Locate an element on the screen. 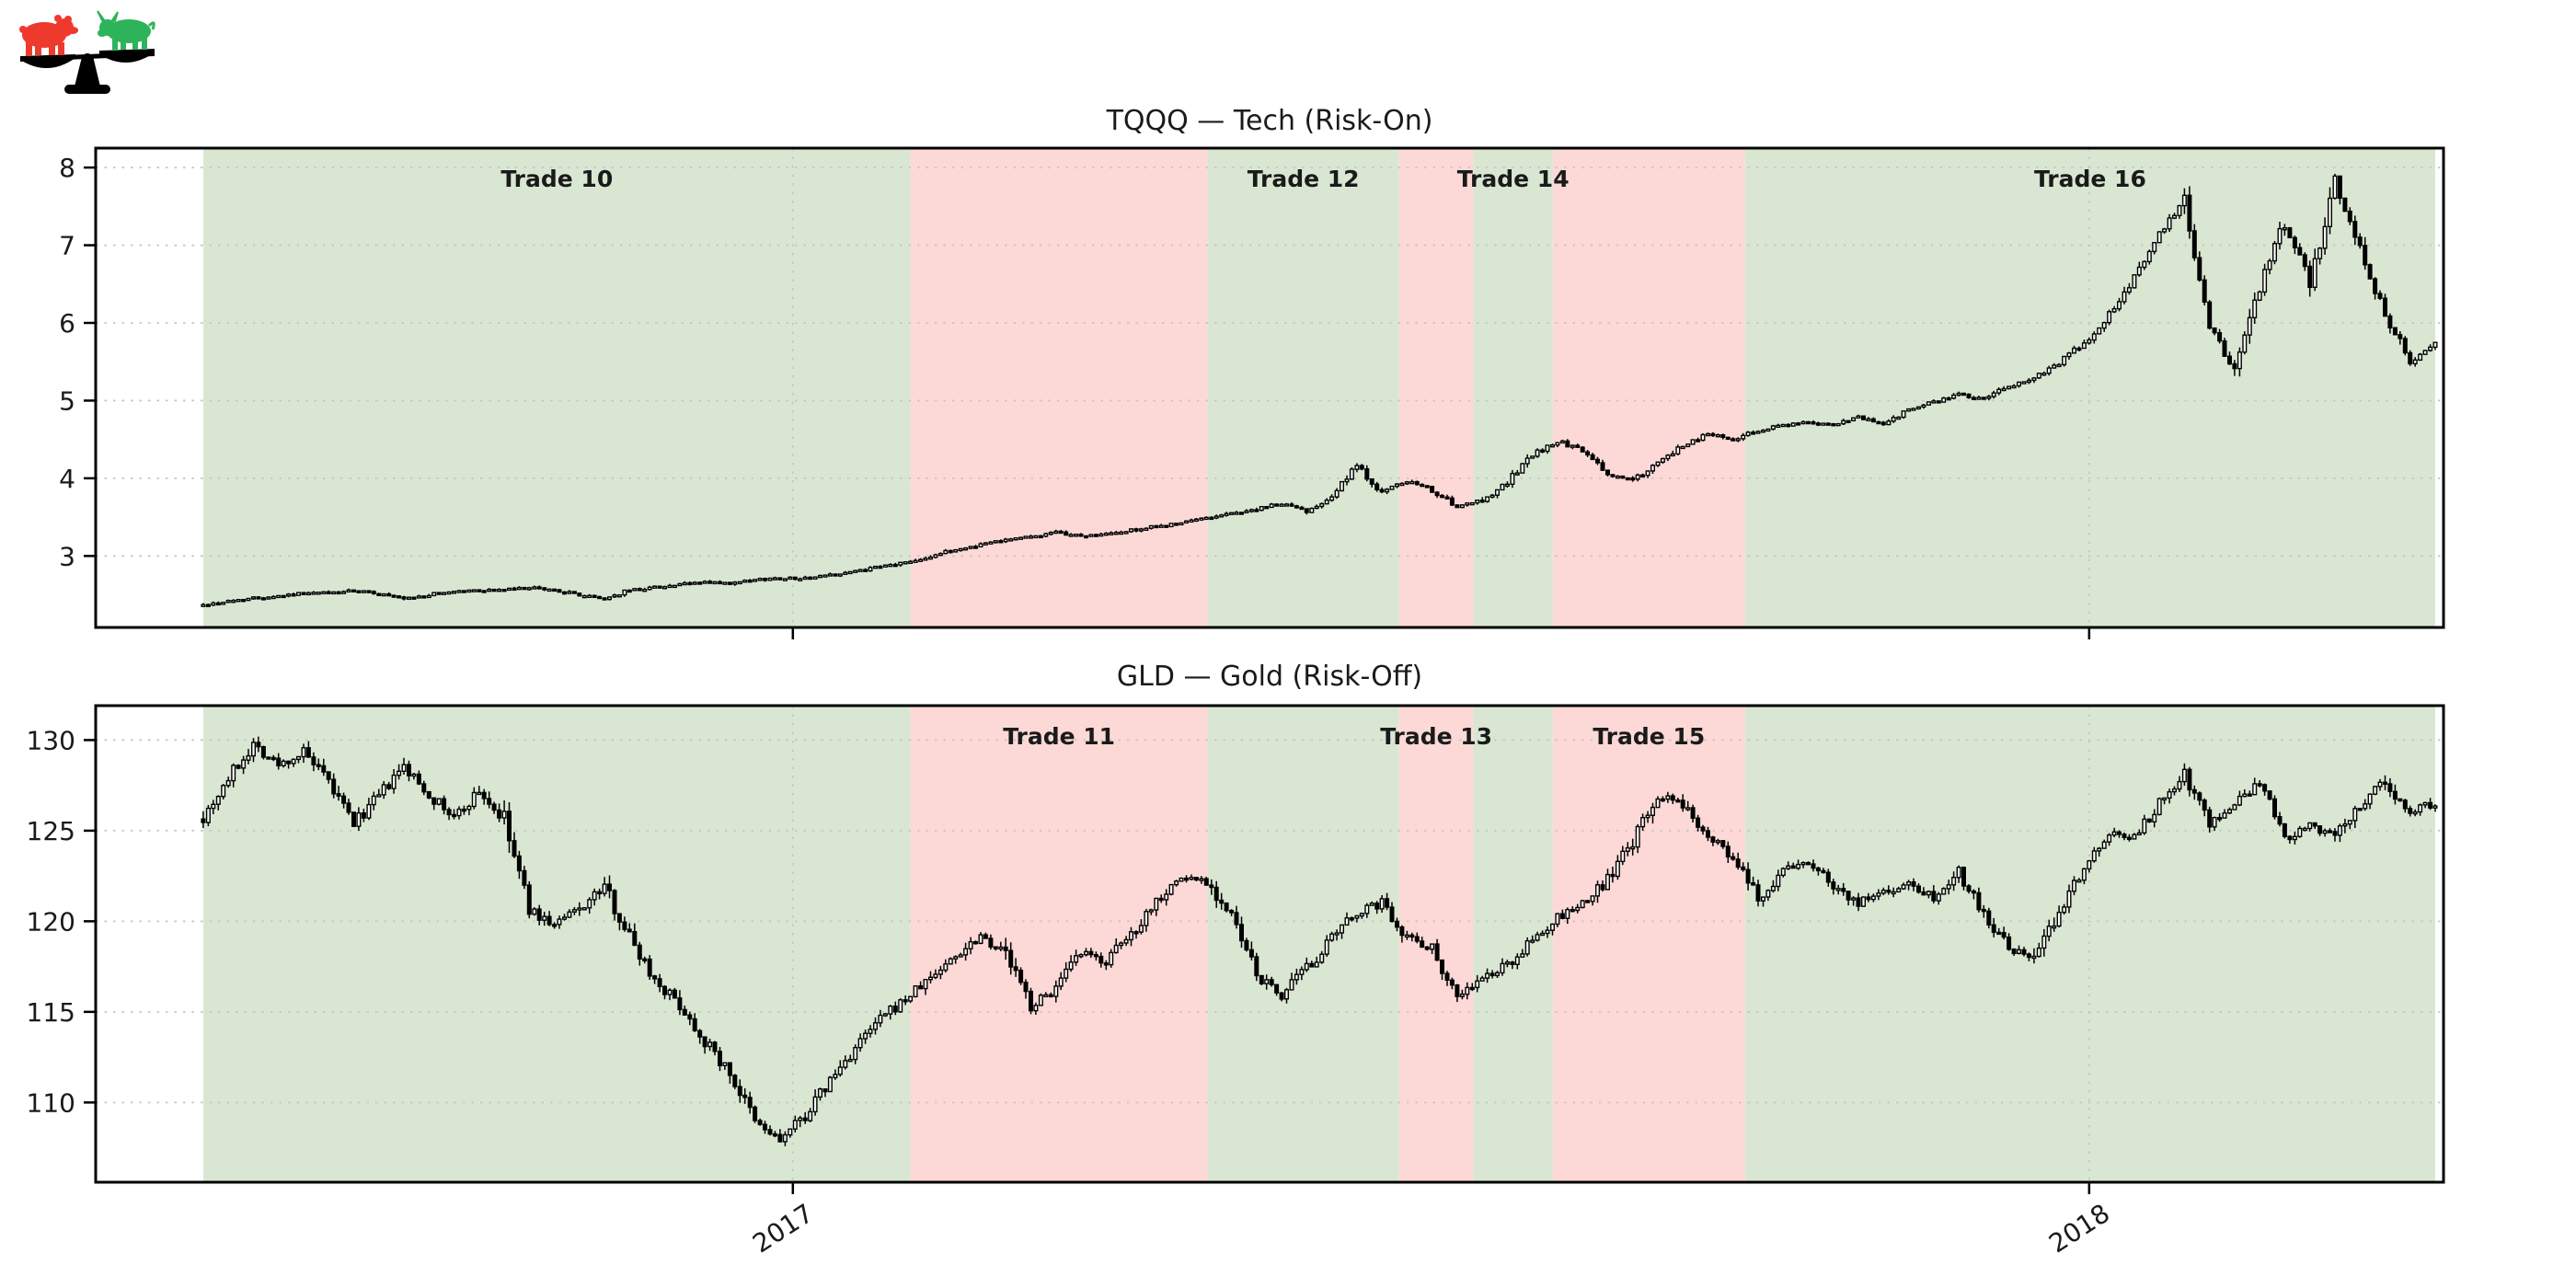  bull-icon is located at coordinates (126, 30).